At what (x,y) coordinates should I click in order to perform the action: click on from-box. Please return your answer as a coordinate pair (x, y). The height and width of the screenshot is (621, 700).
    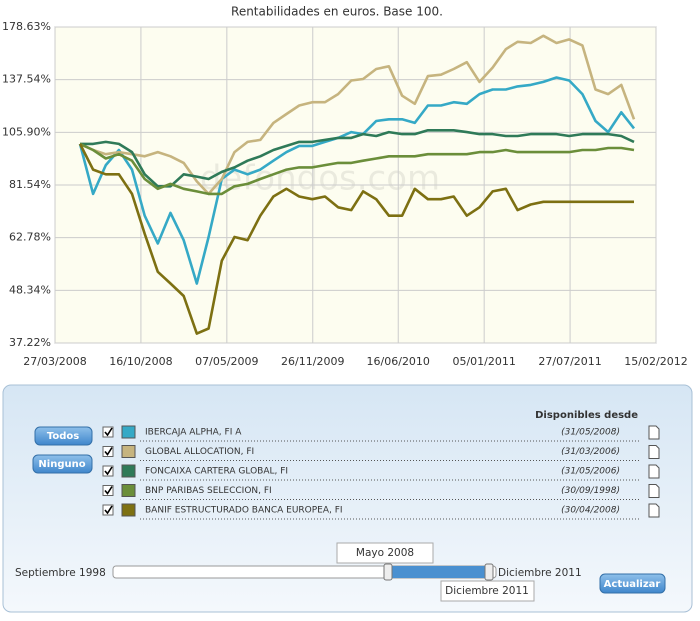
    Looking at the image, I should click on (385, 553).